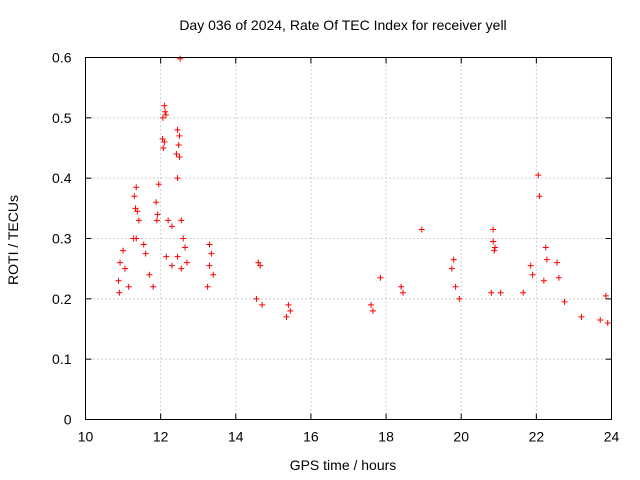  What do you see at coordinates (612, 437) in the screenshot?
I see `x-tick-label: 24` at bounding box center [612, 437].